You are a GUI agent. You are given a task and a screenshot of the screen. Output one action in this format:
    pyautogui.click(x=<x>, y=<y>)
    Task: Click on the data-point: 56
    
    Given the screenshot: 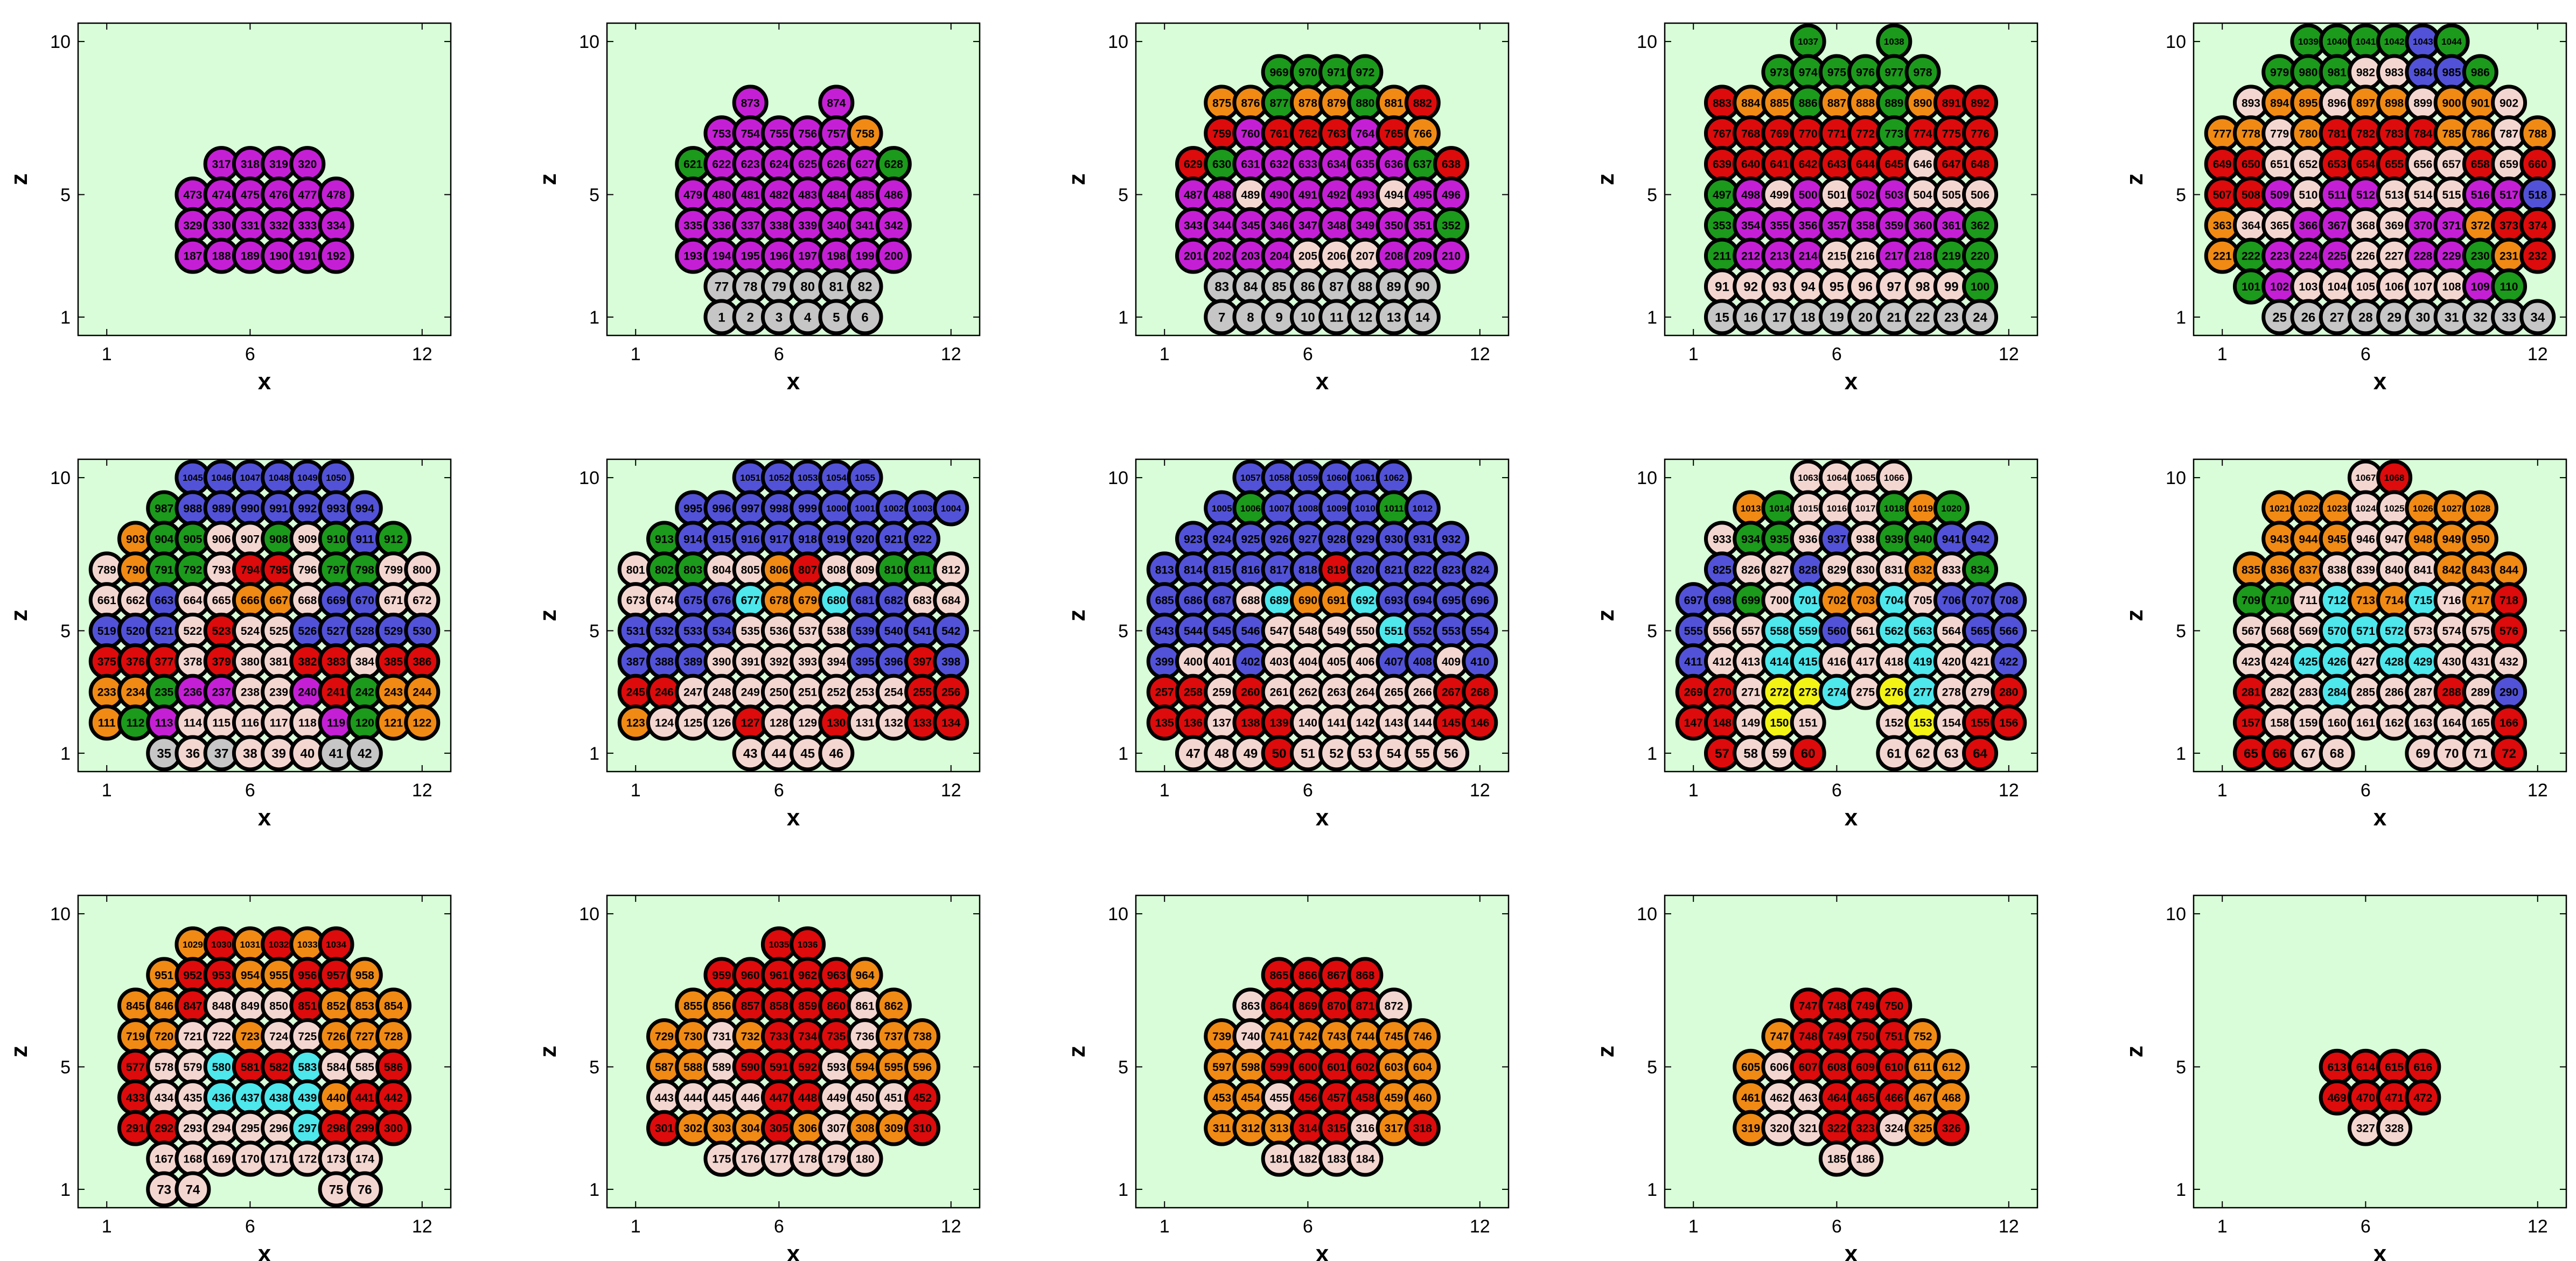 What is the action you would take?
    pyautogui.click(x=1451, y=754)
    